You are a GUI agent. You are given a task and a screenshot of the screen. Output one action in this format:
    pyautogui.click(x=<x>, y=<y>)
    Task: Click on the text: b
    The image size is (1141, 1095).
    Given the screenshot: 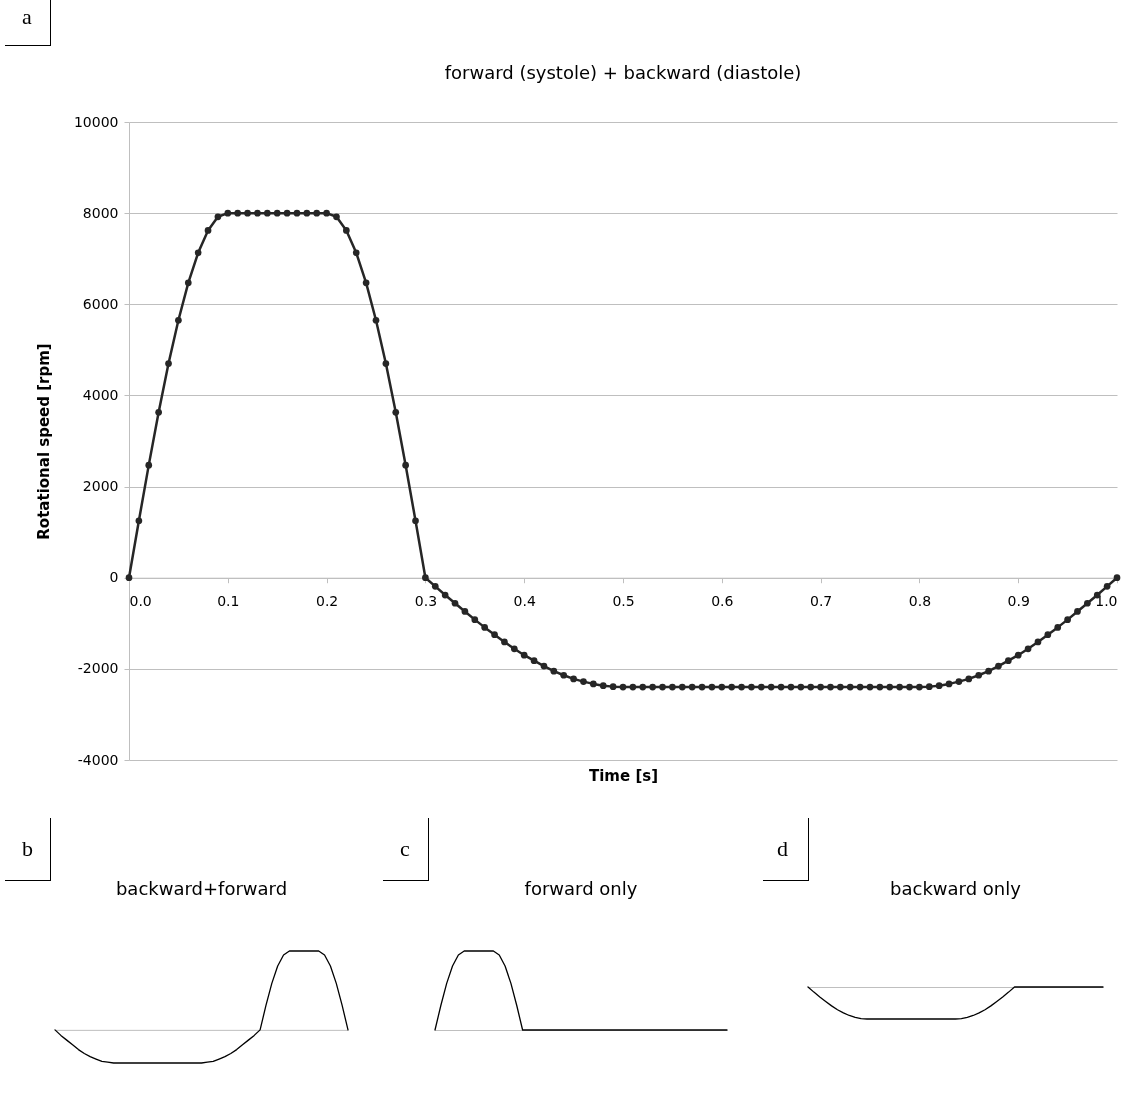 What is the action you would take?
    pyautogui.click(x=27, y=849)
    